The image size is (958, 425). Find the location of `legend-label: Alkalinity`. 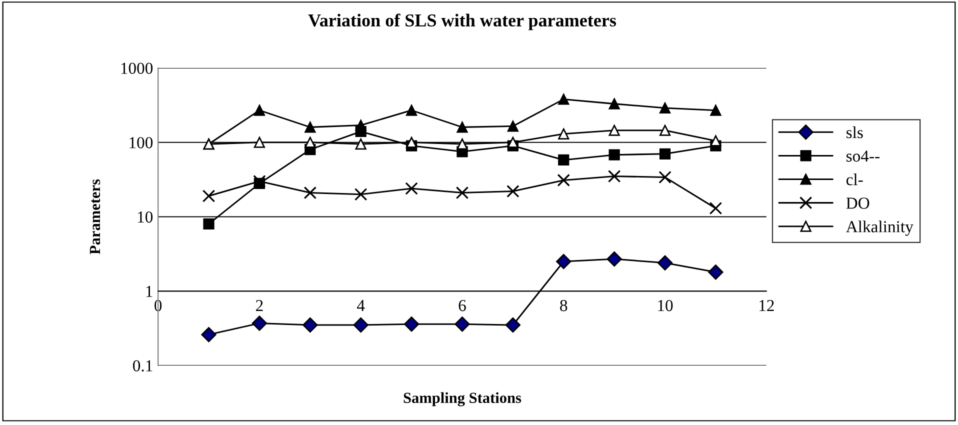

legend-label: Alkalinity is located at coordinates (880, 228).